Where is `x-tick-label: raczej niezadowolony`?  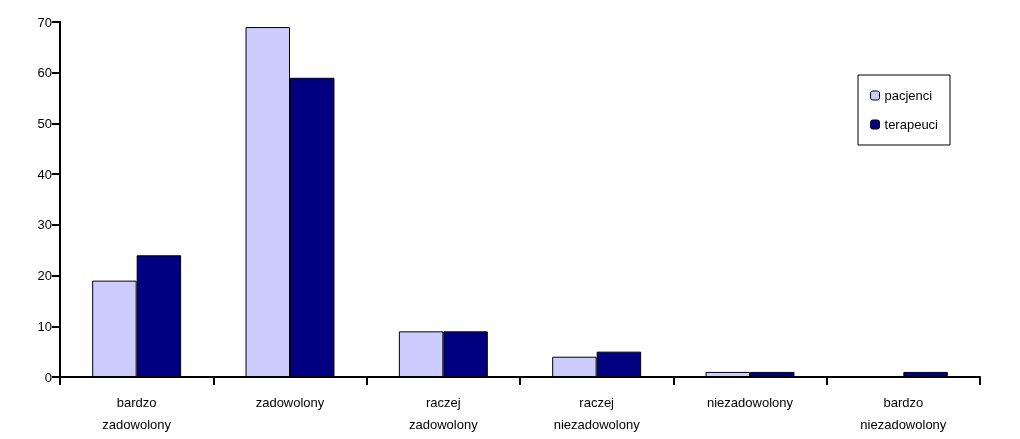 x-tick-label: raczej niezadowolony is located at coordinates (597, 413).